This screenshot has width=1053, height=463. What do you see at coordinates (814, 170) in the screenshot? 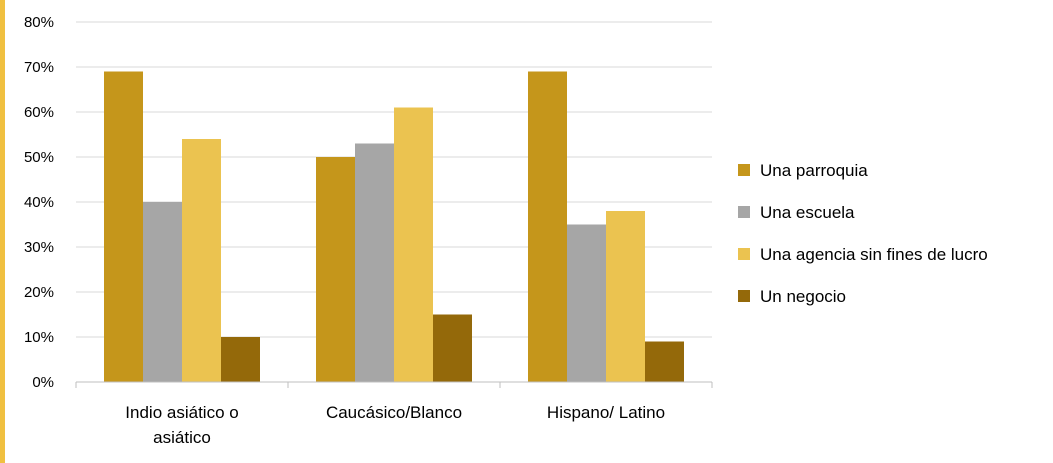
I see `legend-label: Una parroquia` at bounding box center [814, 170].